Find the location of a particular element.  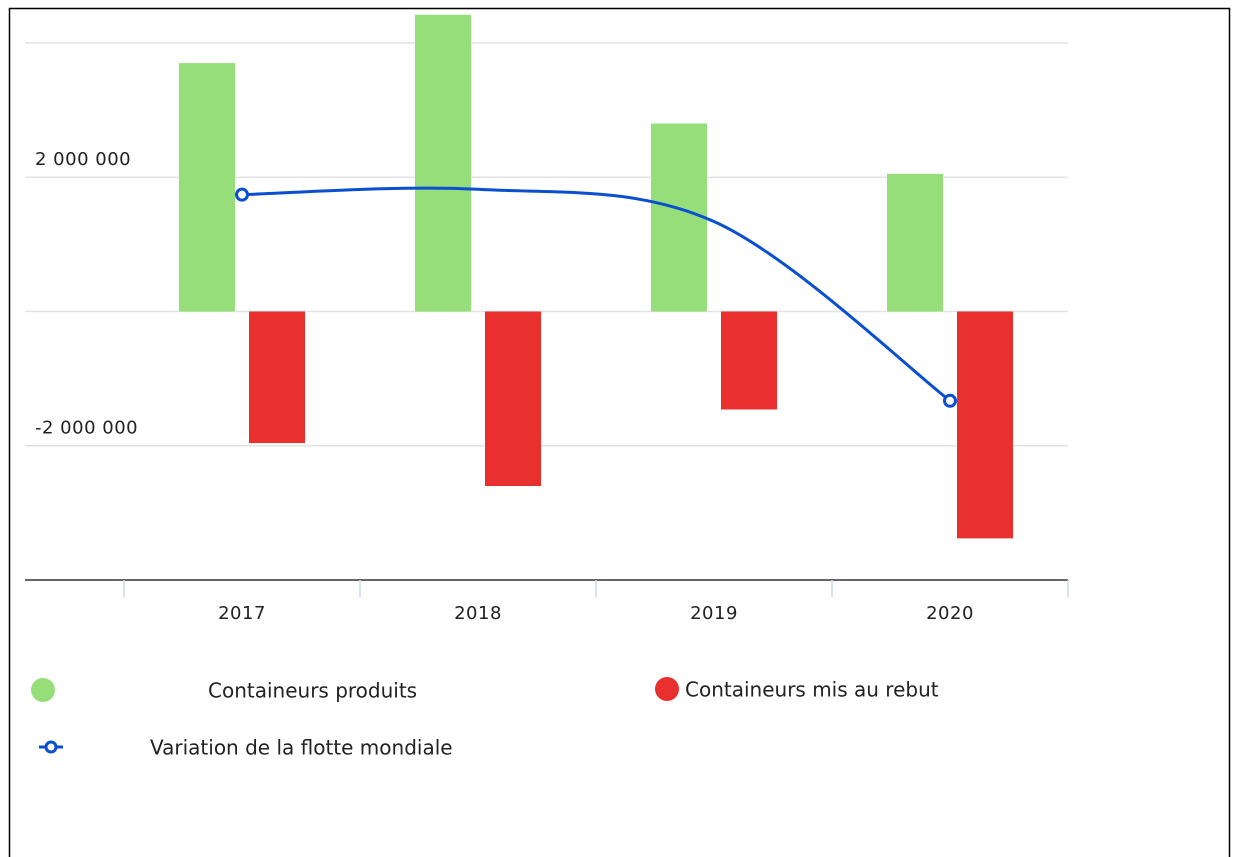

x-tick-label: 2020 is located at coordinates (950, 613).